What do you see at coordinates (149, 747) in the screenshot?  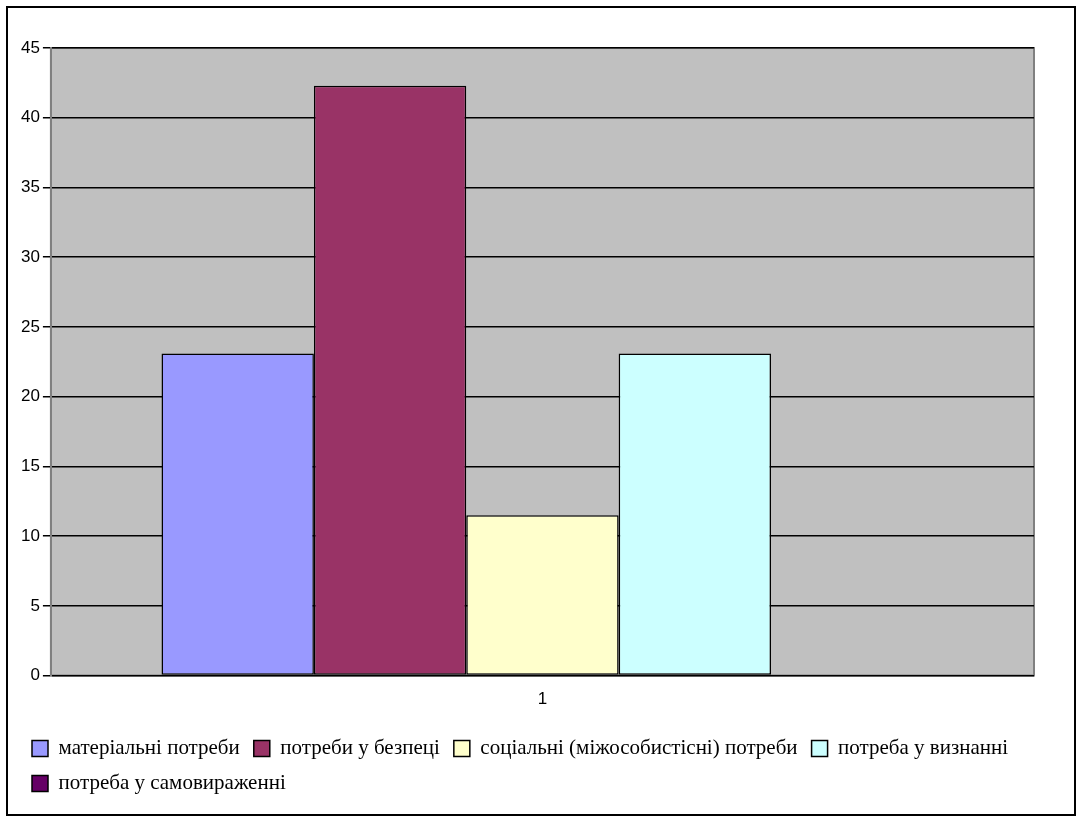 I see `legend-label: матеріальні потреби` at bounding box center [149, 747].